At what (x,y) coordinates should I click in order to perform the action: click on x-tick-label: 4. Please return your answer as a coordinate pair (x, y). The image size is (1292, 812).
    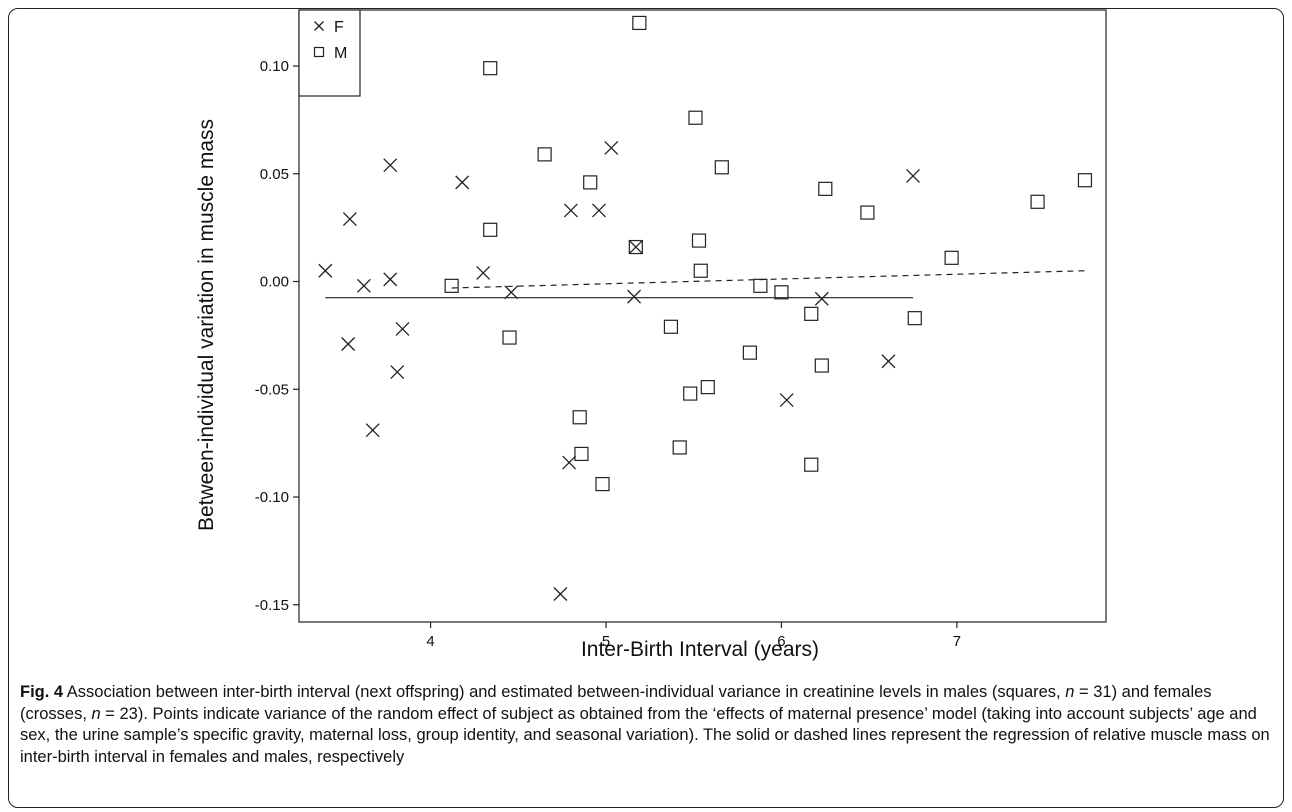
    Looking at the image, I should click on (430, 641).